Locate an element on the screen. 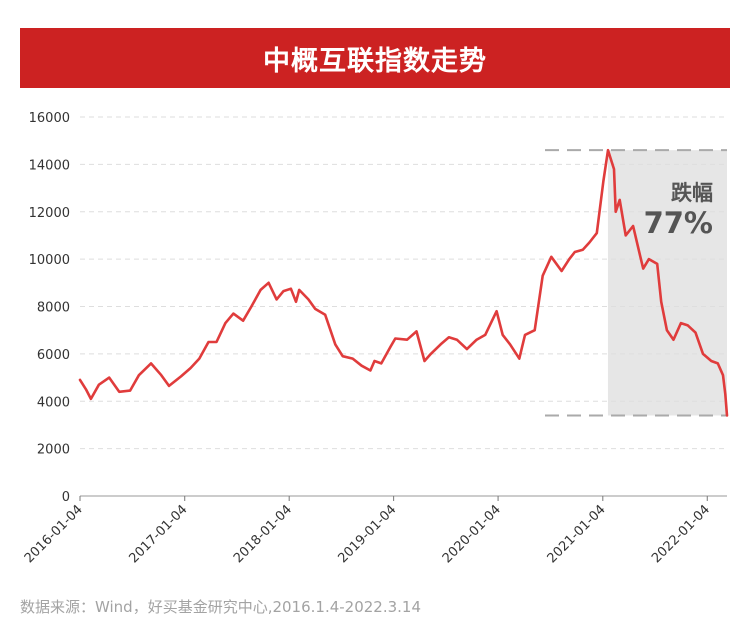 The width and height of the screenshot is (750, 632). y-tick-label: 2000 is located at coordinates (53, 450).